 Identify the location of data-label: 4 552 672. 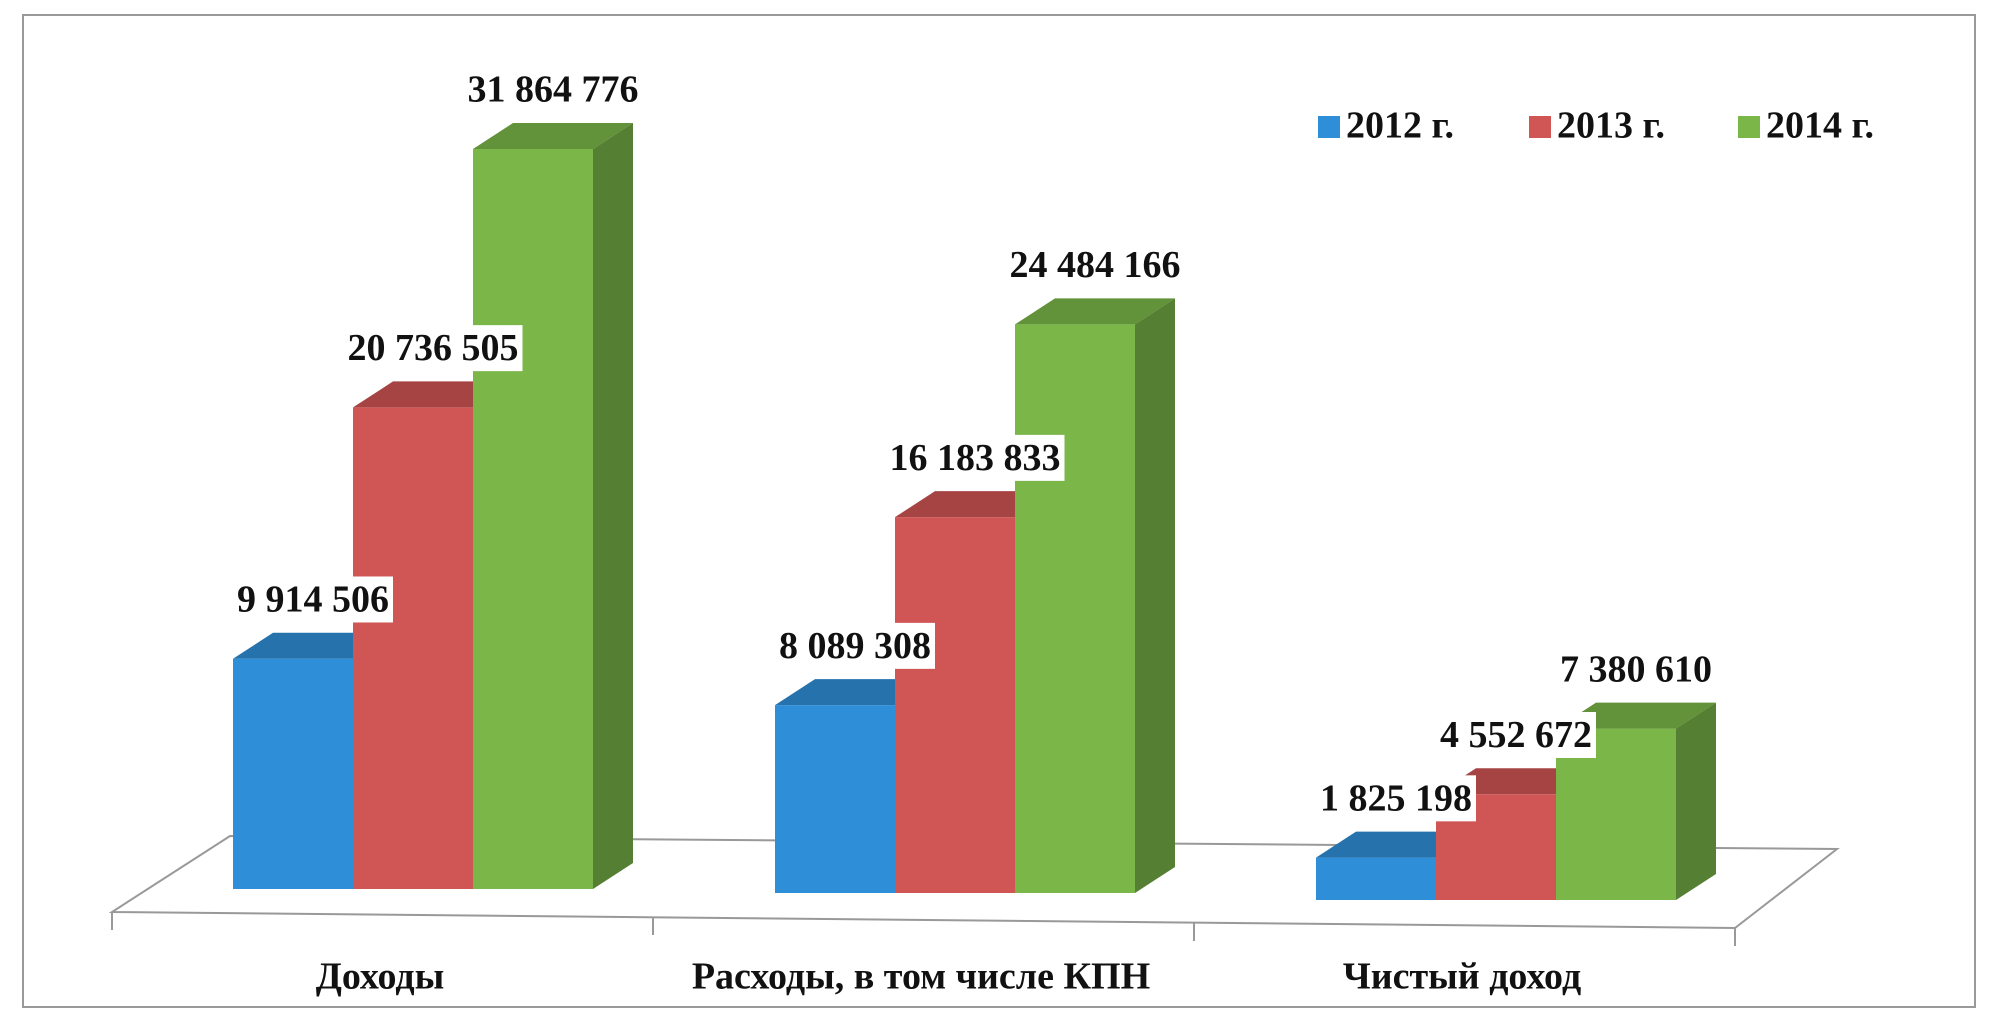
(1516, 735).